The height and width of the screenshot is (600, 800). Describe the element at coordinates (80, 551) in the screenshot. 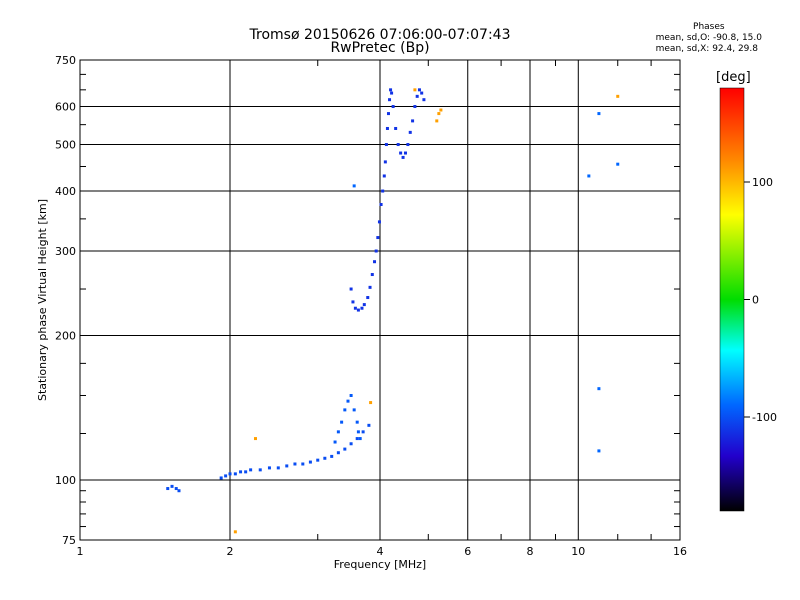

I see `x-tick-label: 1` at that location.